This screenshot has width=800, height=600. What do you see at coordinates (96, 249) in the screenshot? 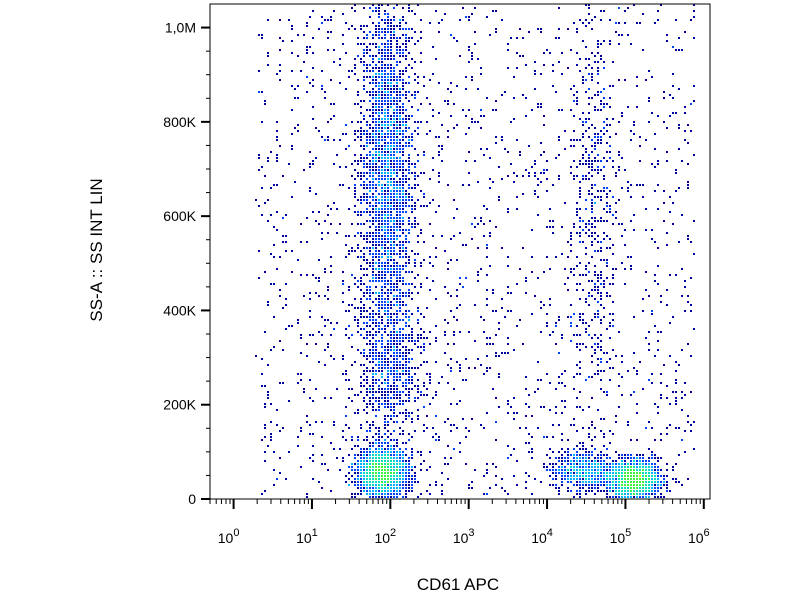
I see `y-axis-title: SS-A :: SS INT LIN` at bounding box center [96, 249].